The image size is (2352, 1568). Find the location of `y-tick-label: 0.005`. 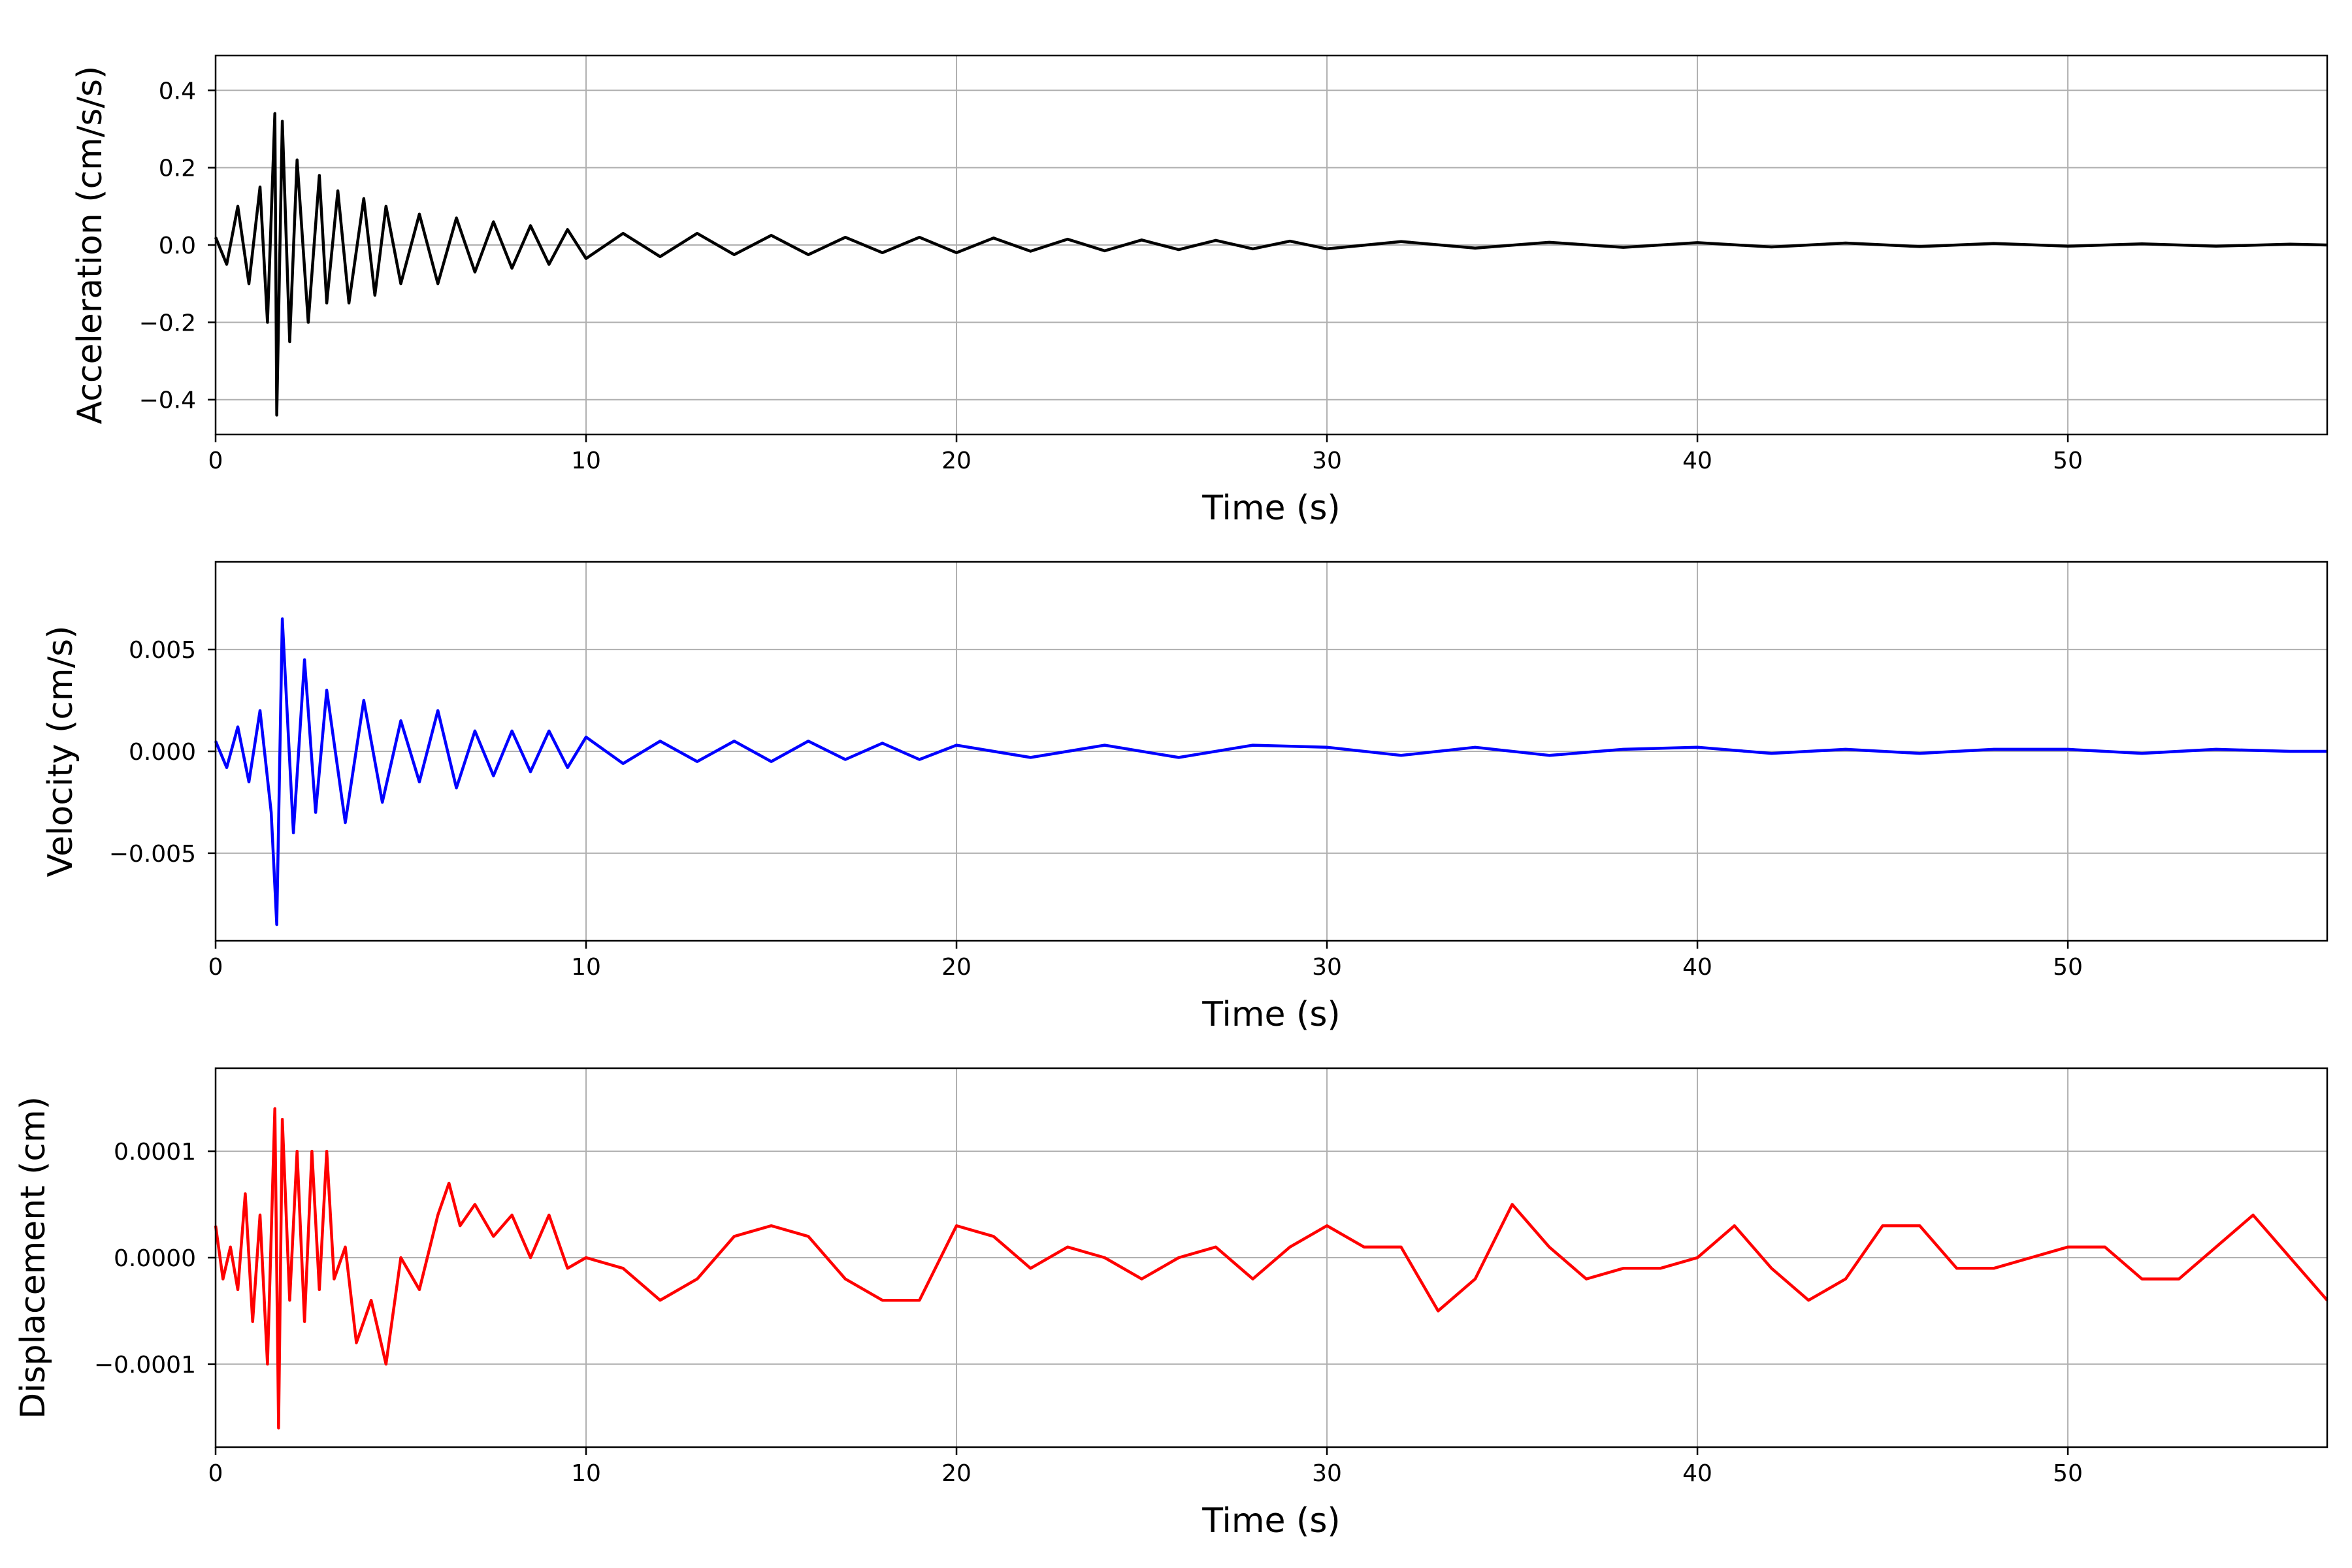

y-tick-label: 0.005 is located at coordinates (162, 650).